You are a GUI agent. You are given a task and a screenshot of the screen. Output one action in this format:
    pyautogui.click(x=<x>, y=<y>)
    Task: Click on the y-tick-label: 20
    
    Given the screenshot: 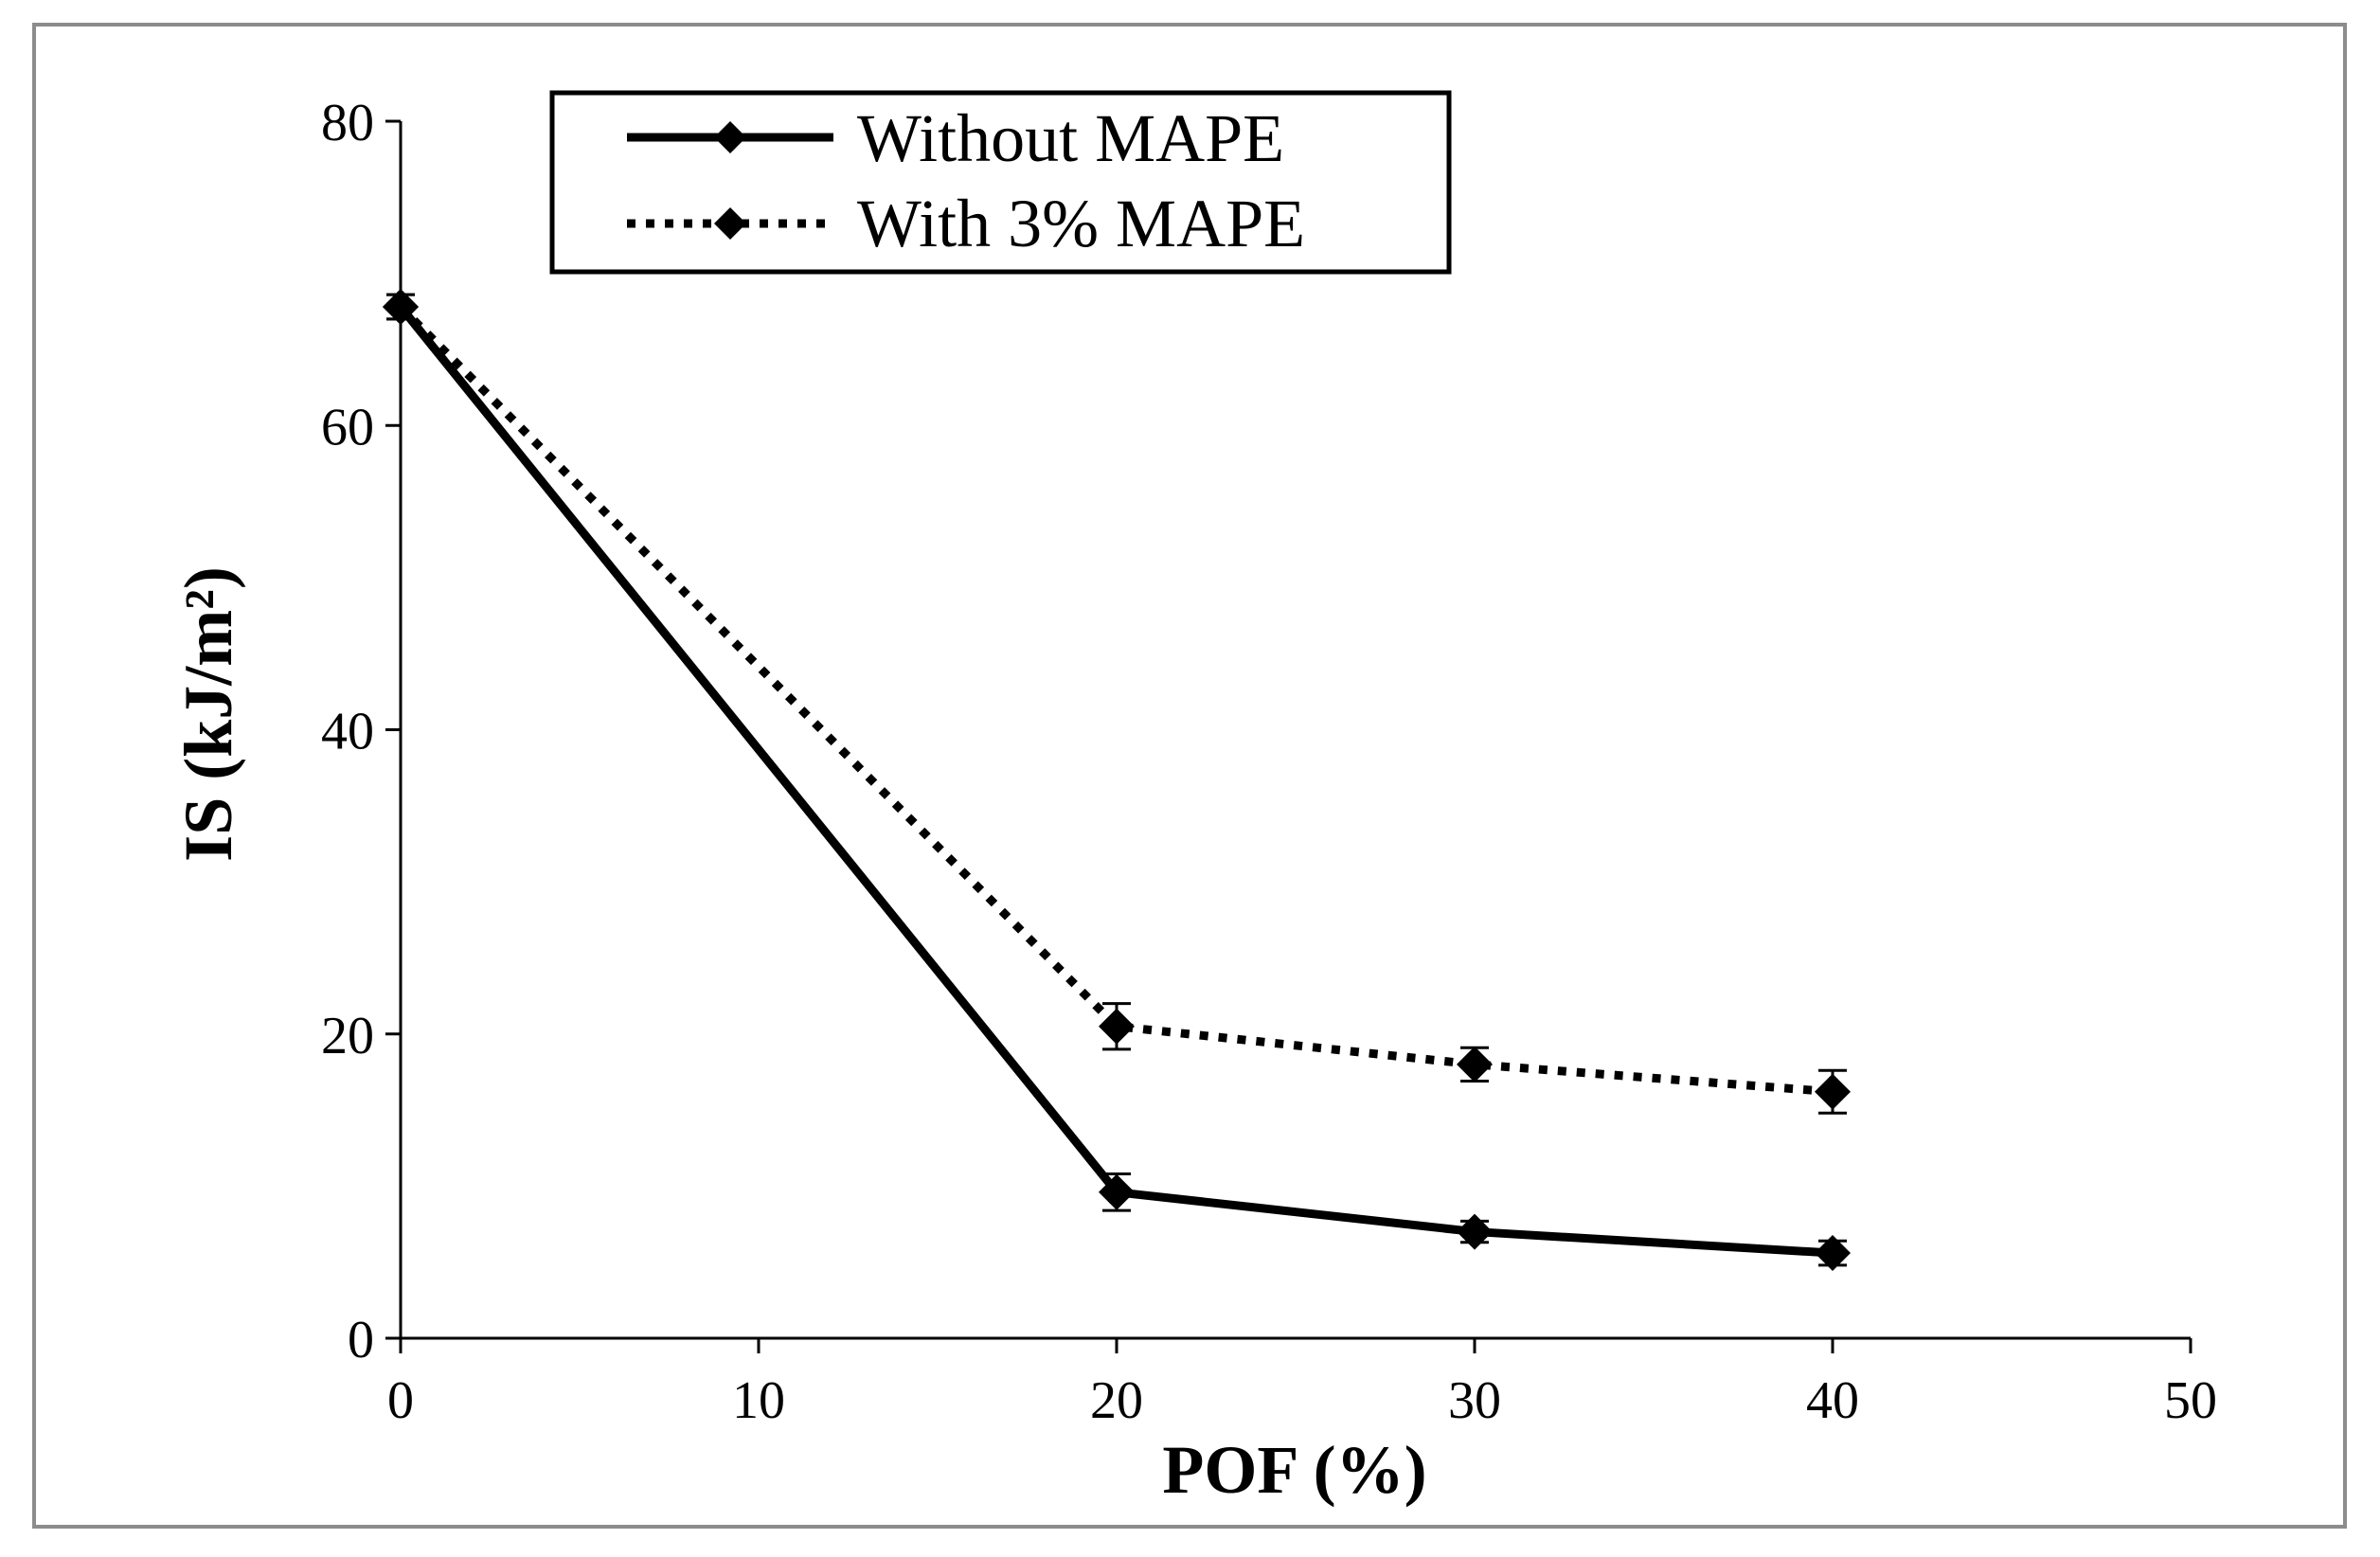 What is the action you would take?
    pyautogui.click(x=347, y=1036)
    